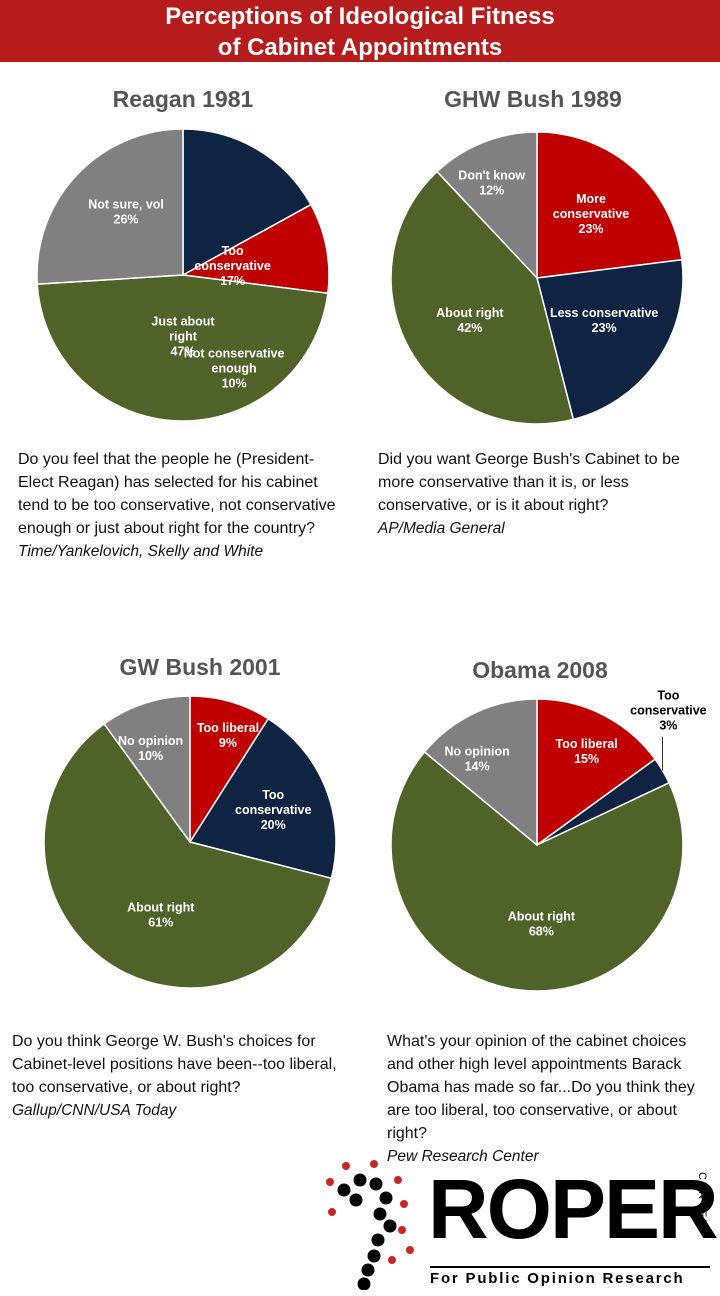  I want to click on slice-label: Just about right 47%, so click(183, 336).